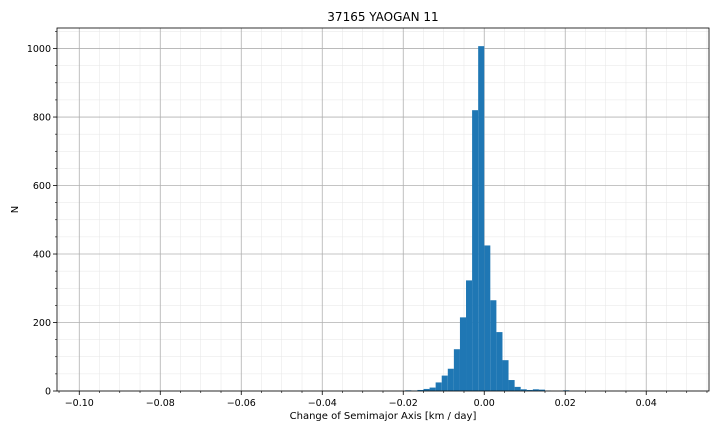 The image size is (720, 432). Describe the element at coordinates (382, 17) in the screenshot. I see `chart-title: 37165 YAOGAN 11` at that location.